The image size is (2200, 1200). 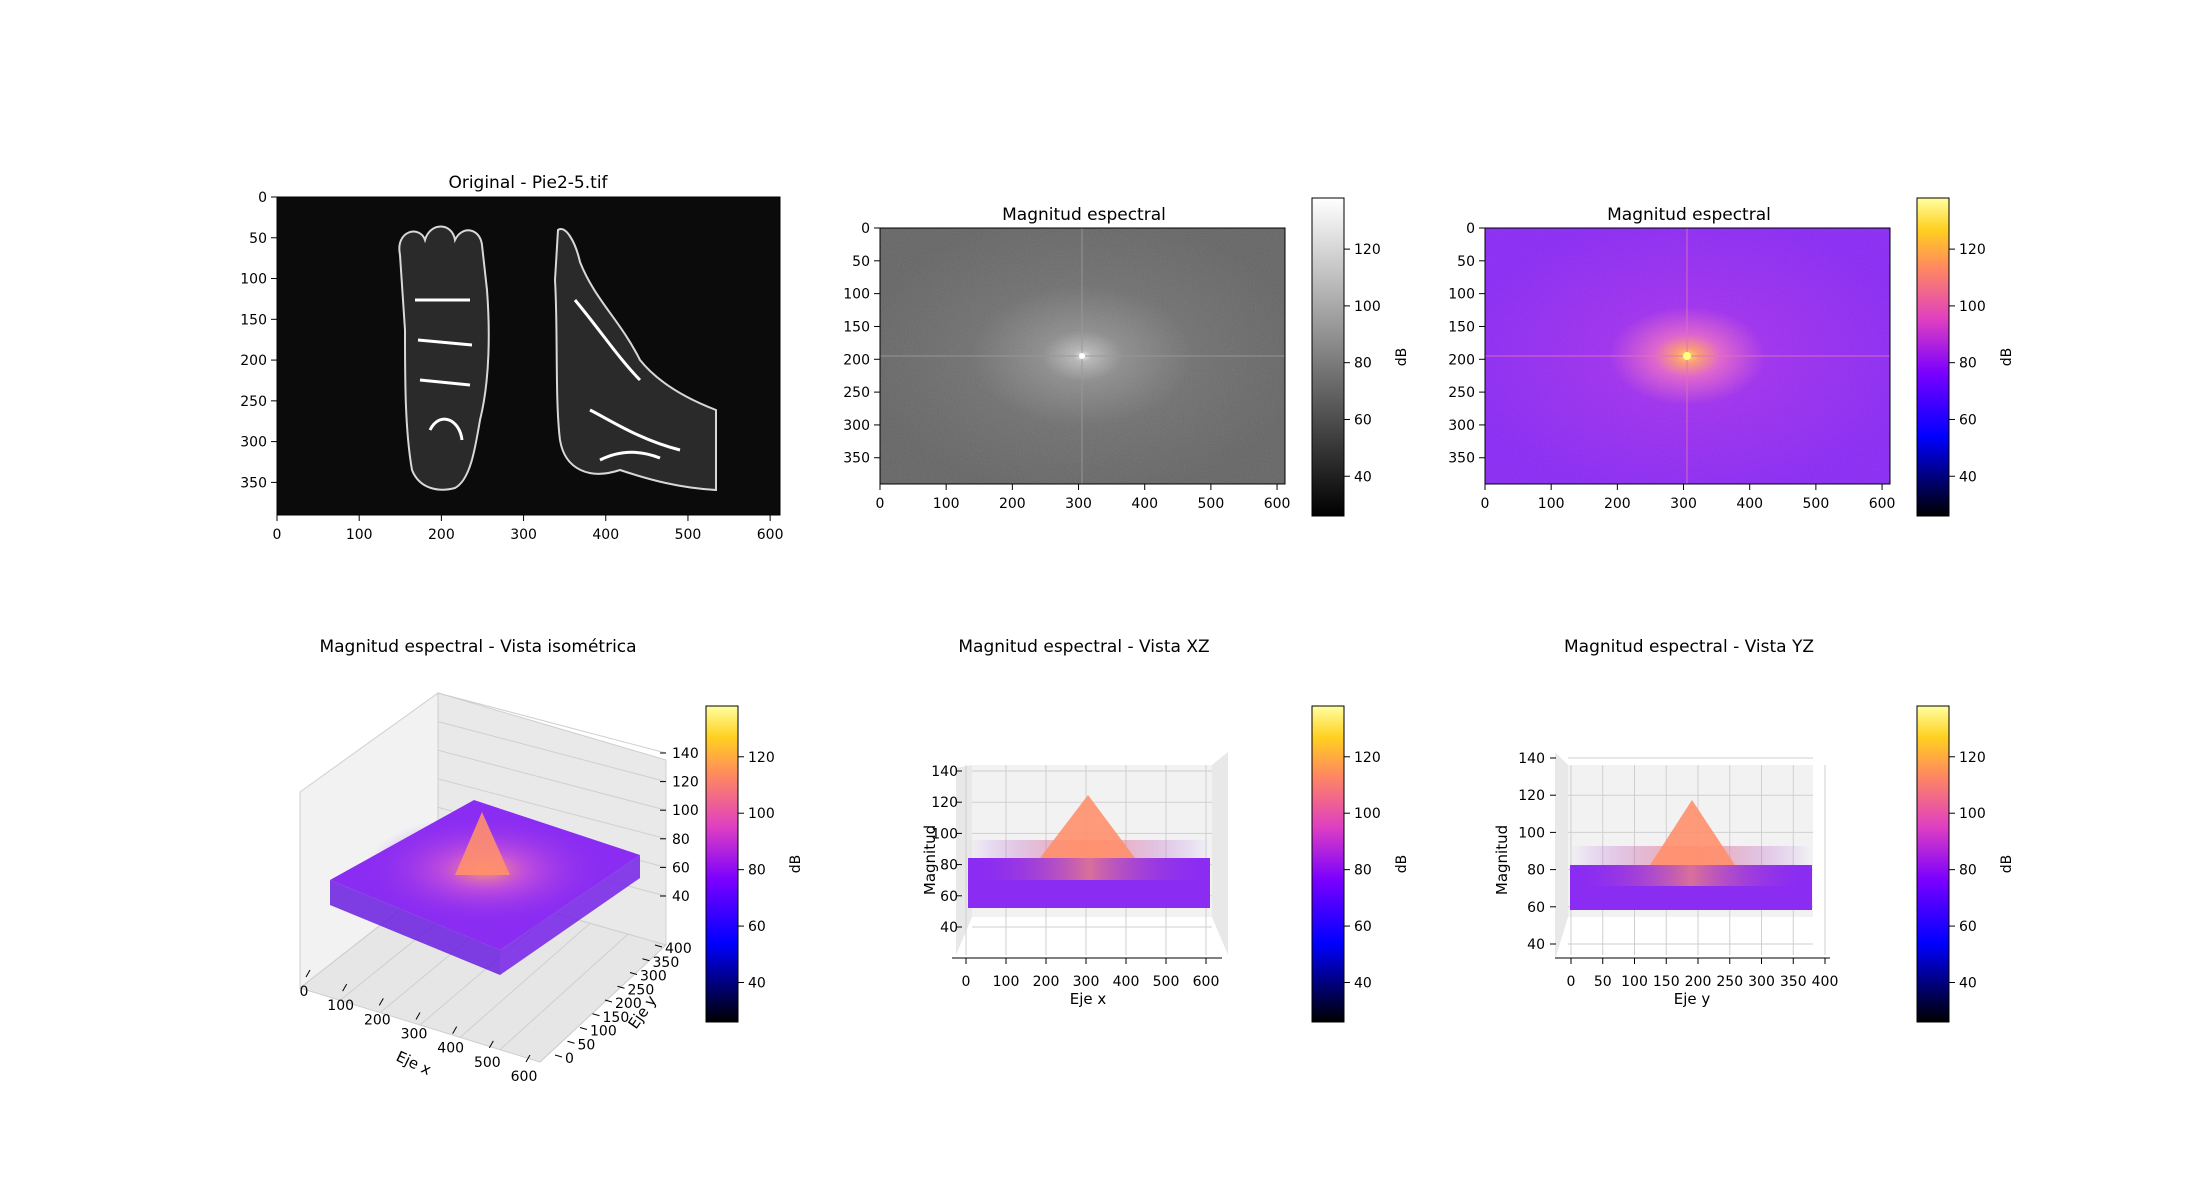 What do you see at coordinates (1087, 826) in the screenshot?
I see `xz-surface-peak` at bounding box center [1087, 826].